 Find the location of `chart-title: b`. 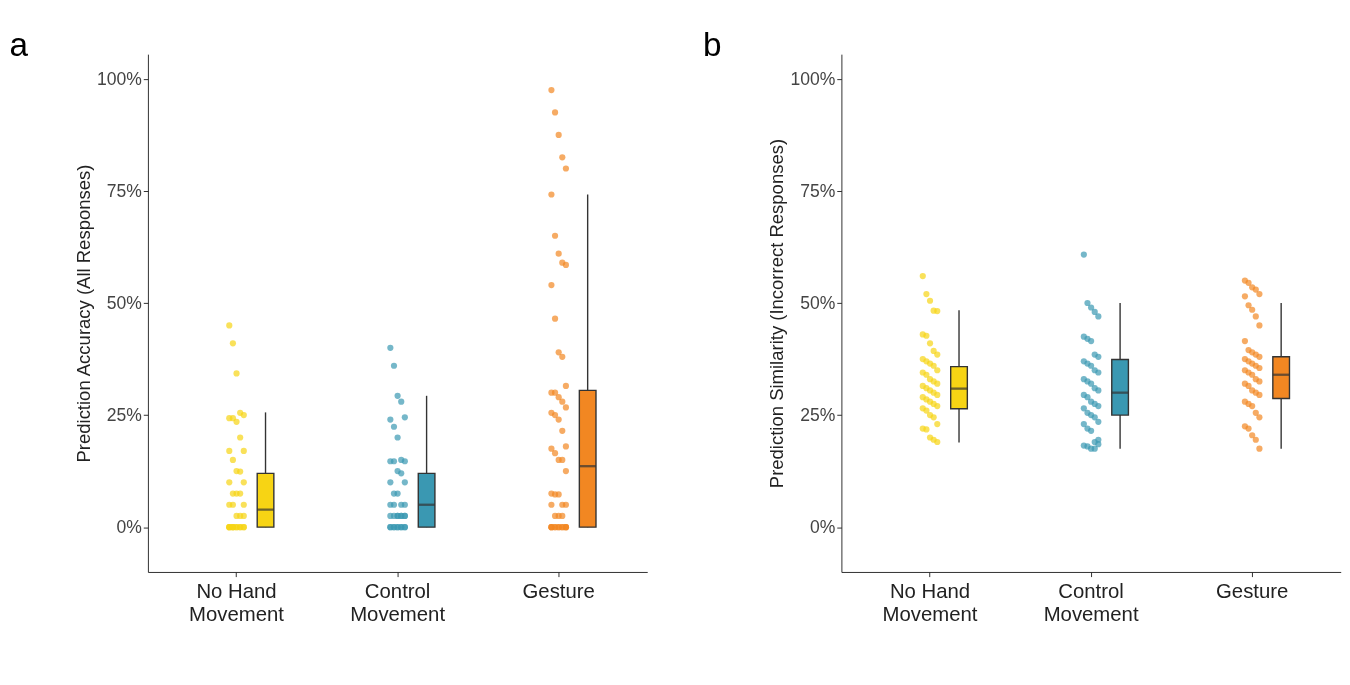

chart-title: b is located at coordinates (712, 45).